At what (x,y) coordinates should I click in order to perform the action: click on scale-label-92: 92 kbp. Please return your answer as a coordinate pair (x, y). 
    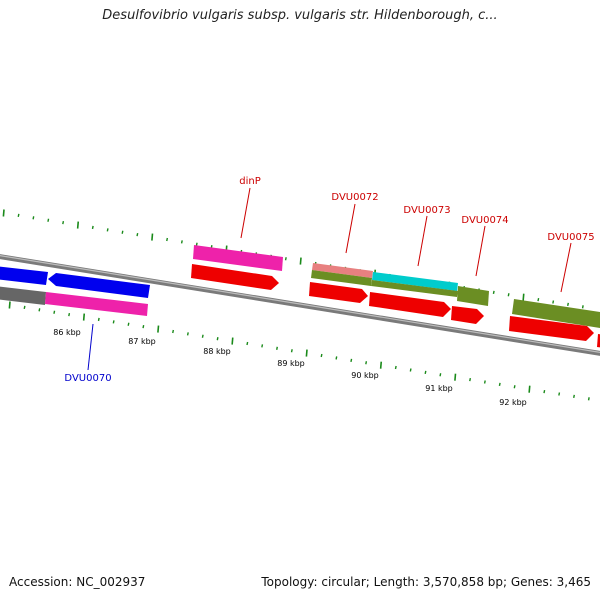
    Looking at the image, I should click on (513, 402).